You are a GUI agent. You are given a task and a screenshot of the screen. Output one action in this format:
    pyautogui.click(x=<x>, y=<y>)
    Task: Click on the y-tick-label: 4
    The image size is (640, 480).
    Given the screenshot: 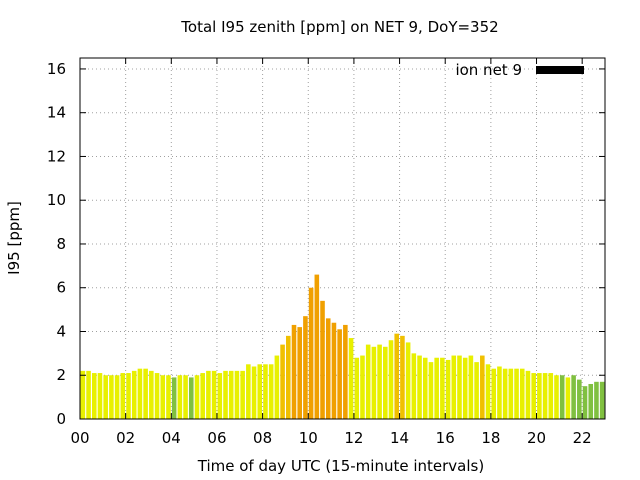 What is the action you would take?
    pyautogui.click(x=61, y=331)
    